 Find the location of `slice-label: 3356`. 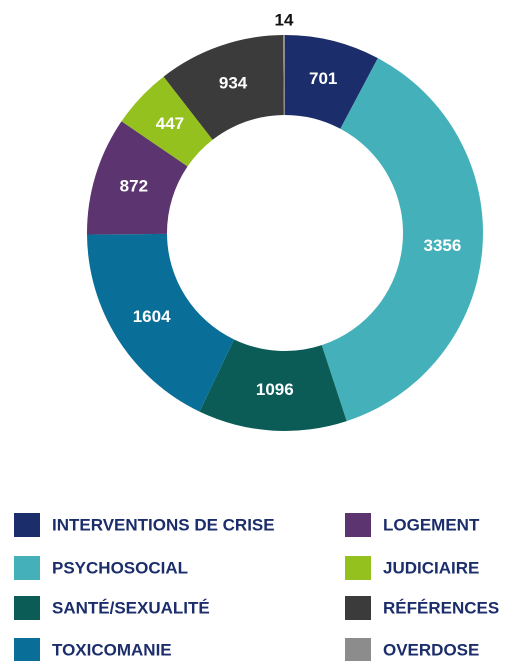

slice-label: 3356 is located at coordinates (443, 245).